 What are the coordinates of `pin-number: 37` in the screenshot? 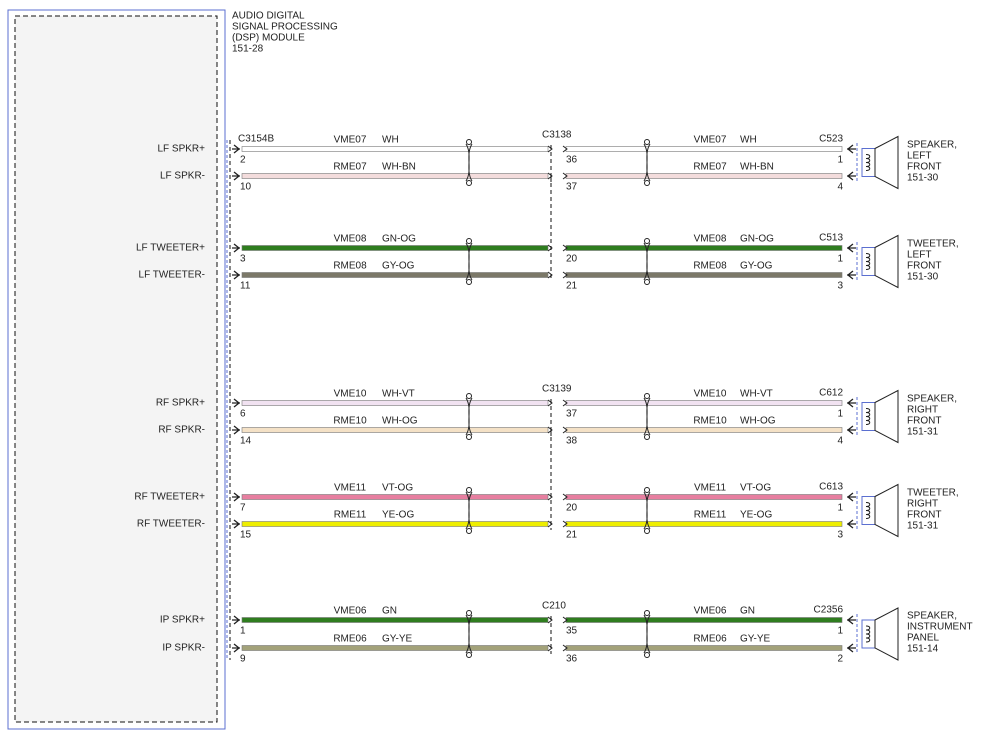 It's located at (572, 414).